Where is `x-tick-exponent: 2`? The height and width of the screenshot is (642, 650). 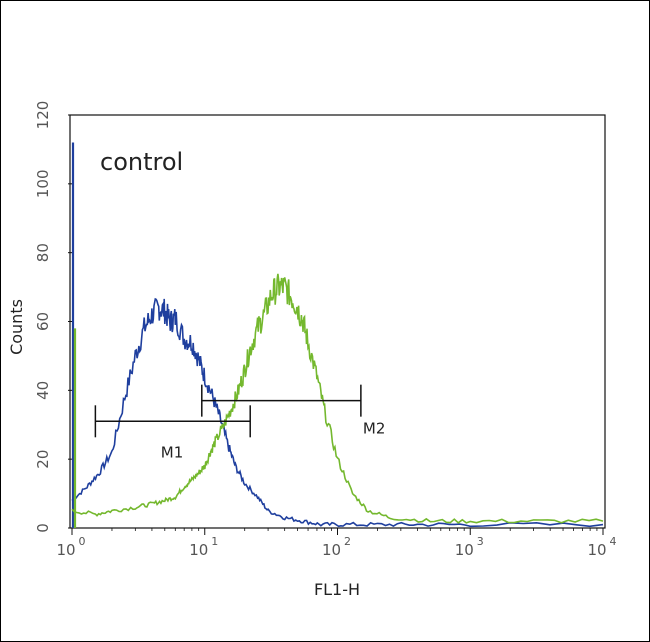
x-tick-exponent: 2 is located at coordinates (347, 541).